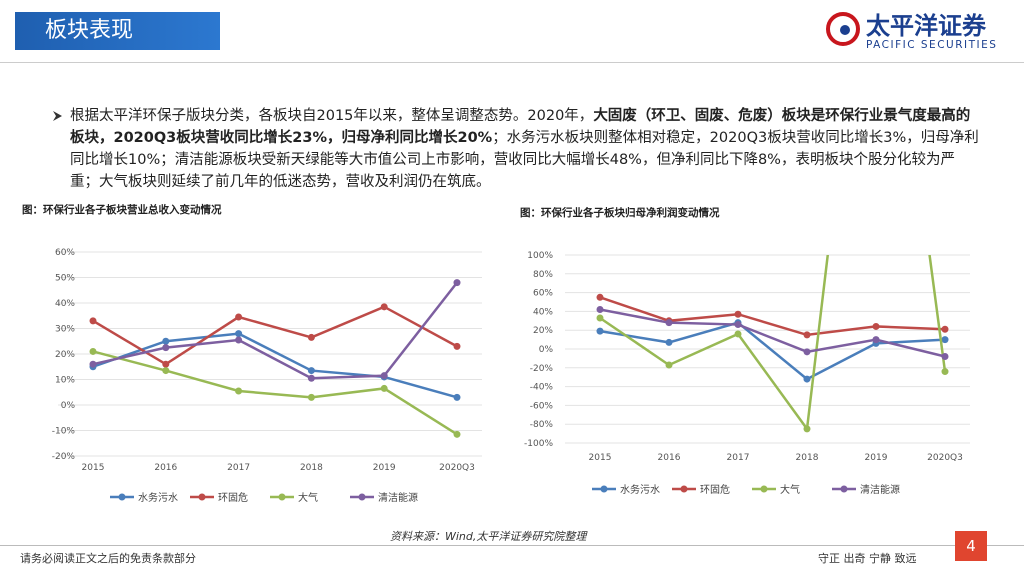  What do you see at coordinates (65, 304) in the screenshot?
I see `y-tick-label: 40%` at bounding box center [65, 304].